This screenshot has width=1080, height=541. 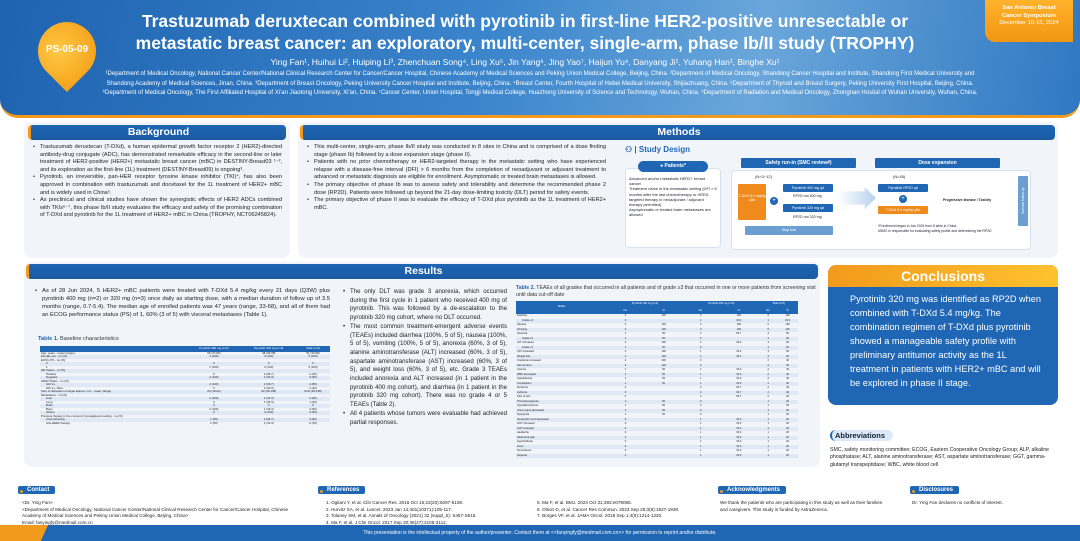 What do you see at coordinates (857, 198) in the screenshot?
I see `arrow-right-icon` at bounding box center [857, 198].